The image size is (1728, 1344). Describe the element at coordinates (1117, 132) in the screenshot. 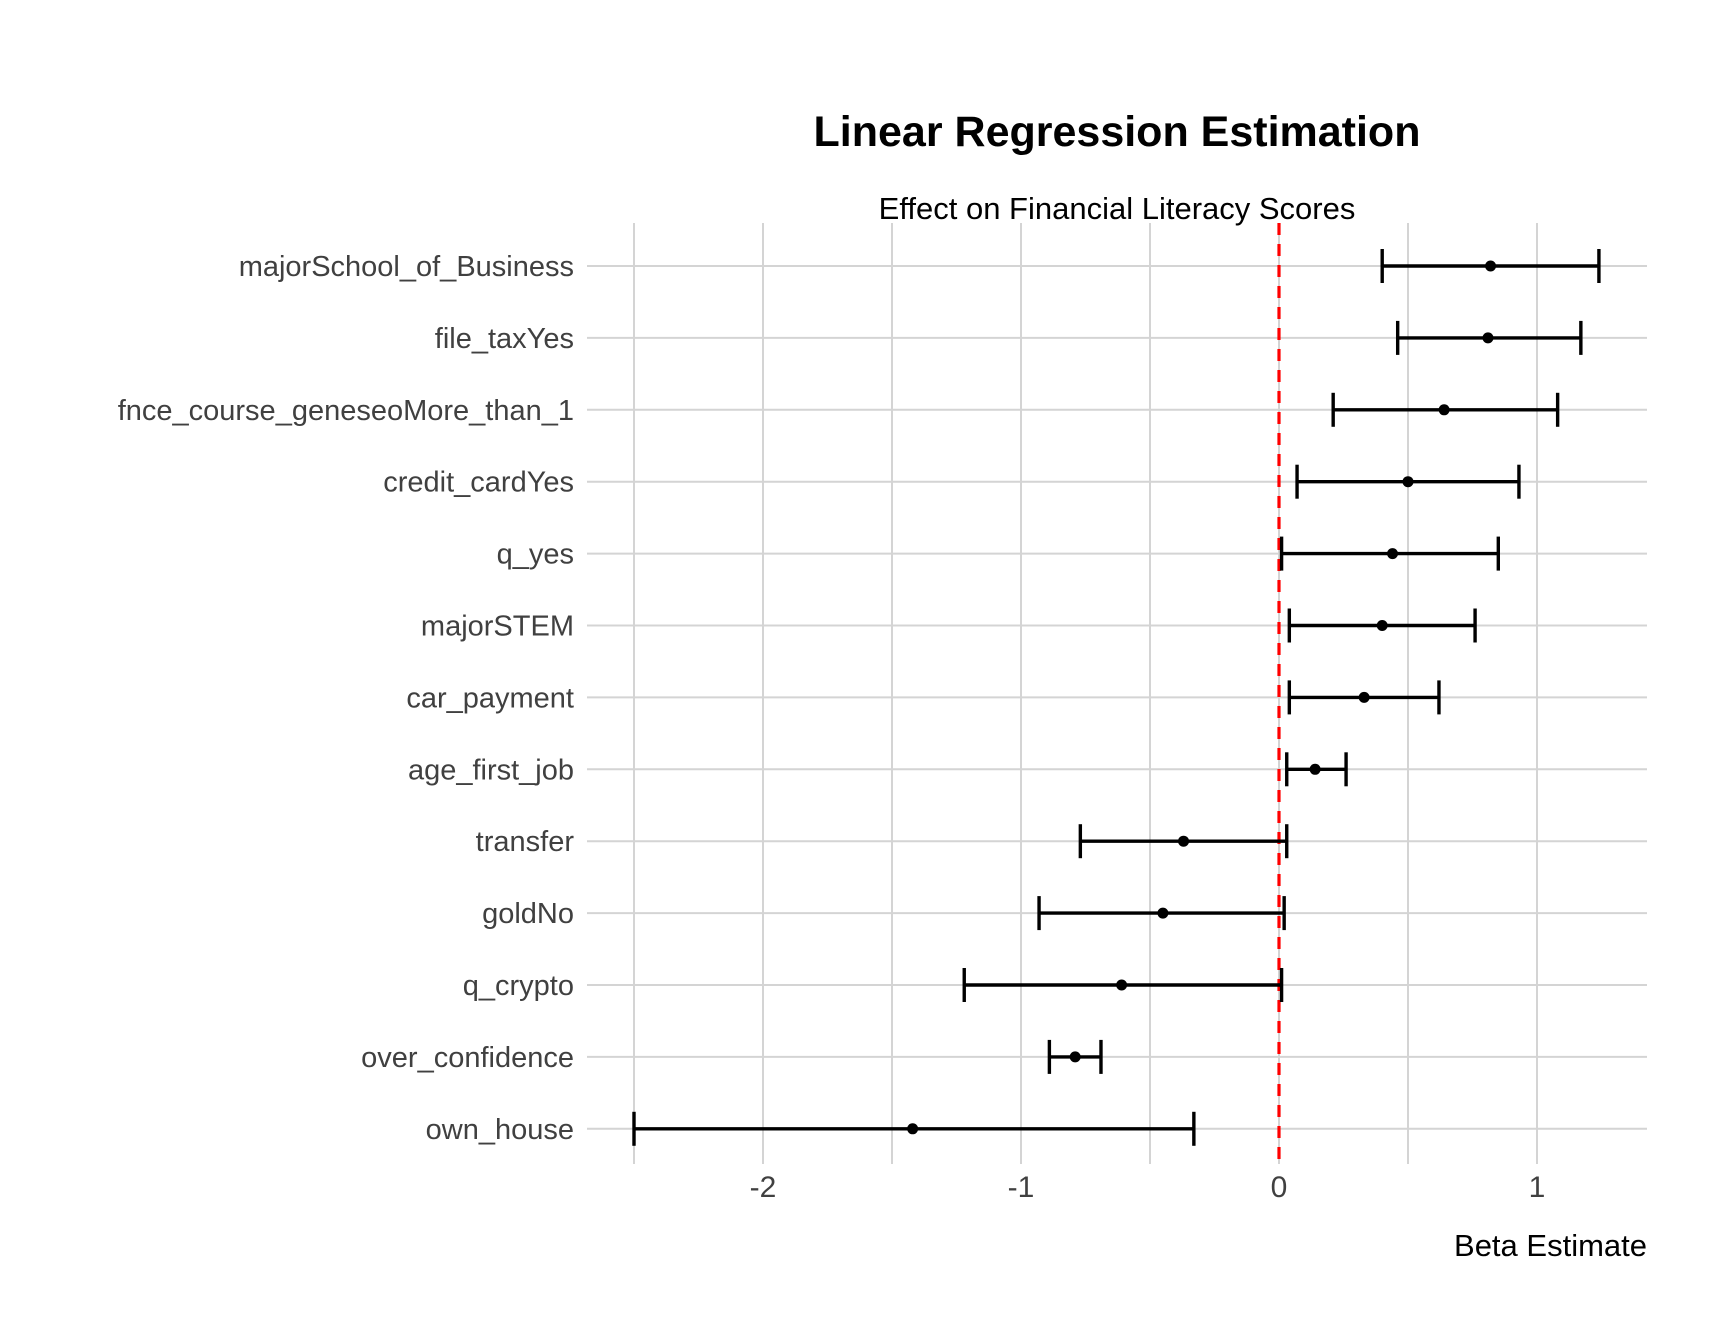

I see `plot-title: Linear Regression Estimation` at that location.